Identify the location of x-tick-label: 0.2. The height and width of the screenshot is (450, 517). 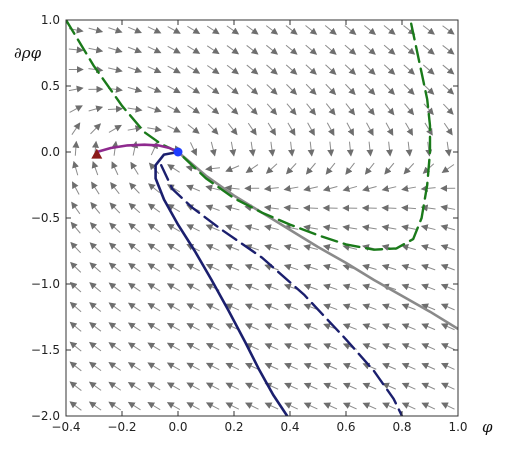
(233, 427).